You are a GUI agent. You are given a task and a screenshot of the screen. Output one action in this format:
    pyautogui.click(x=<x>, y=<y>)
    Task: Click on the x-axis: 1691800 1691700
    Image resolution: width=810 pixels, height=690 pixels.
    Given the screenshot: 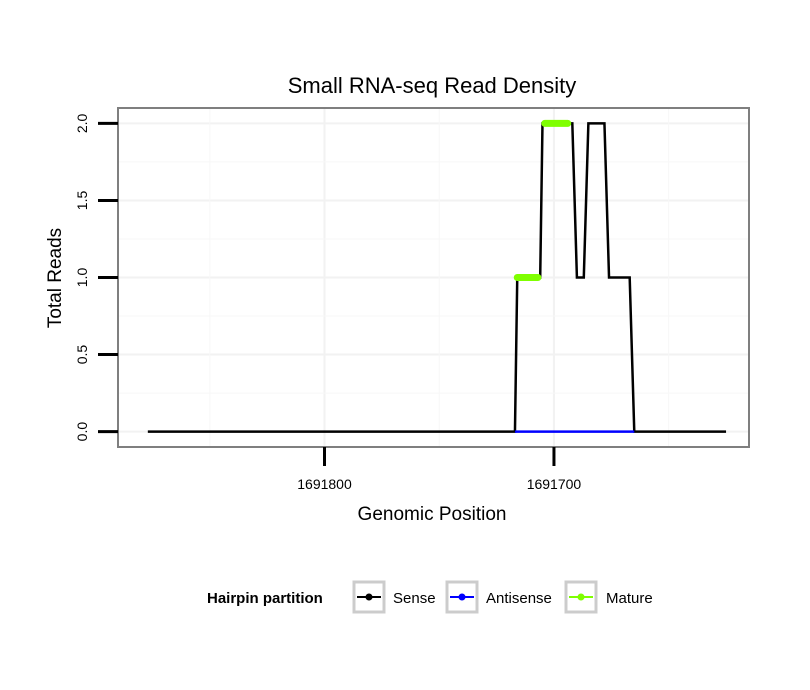 What is the action you would take?
    pyautogui.click(x=439, y=469)
    